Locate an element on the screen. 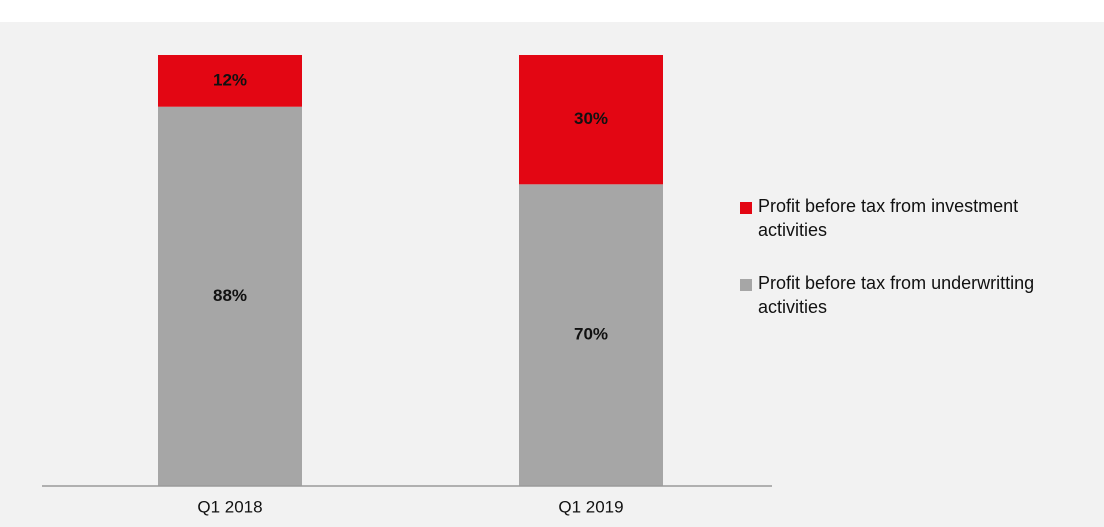 The width and height of the screenshot is (1104, 527). x-tick-label: Q1 2018 is located at coordinates (229, 506).